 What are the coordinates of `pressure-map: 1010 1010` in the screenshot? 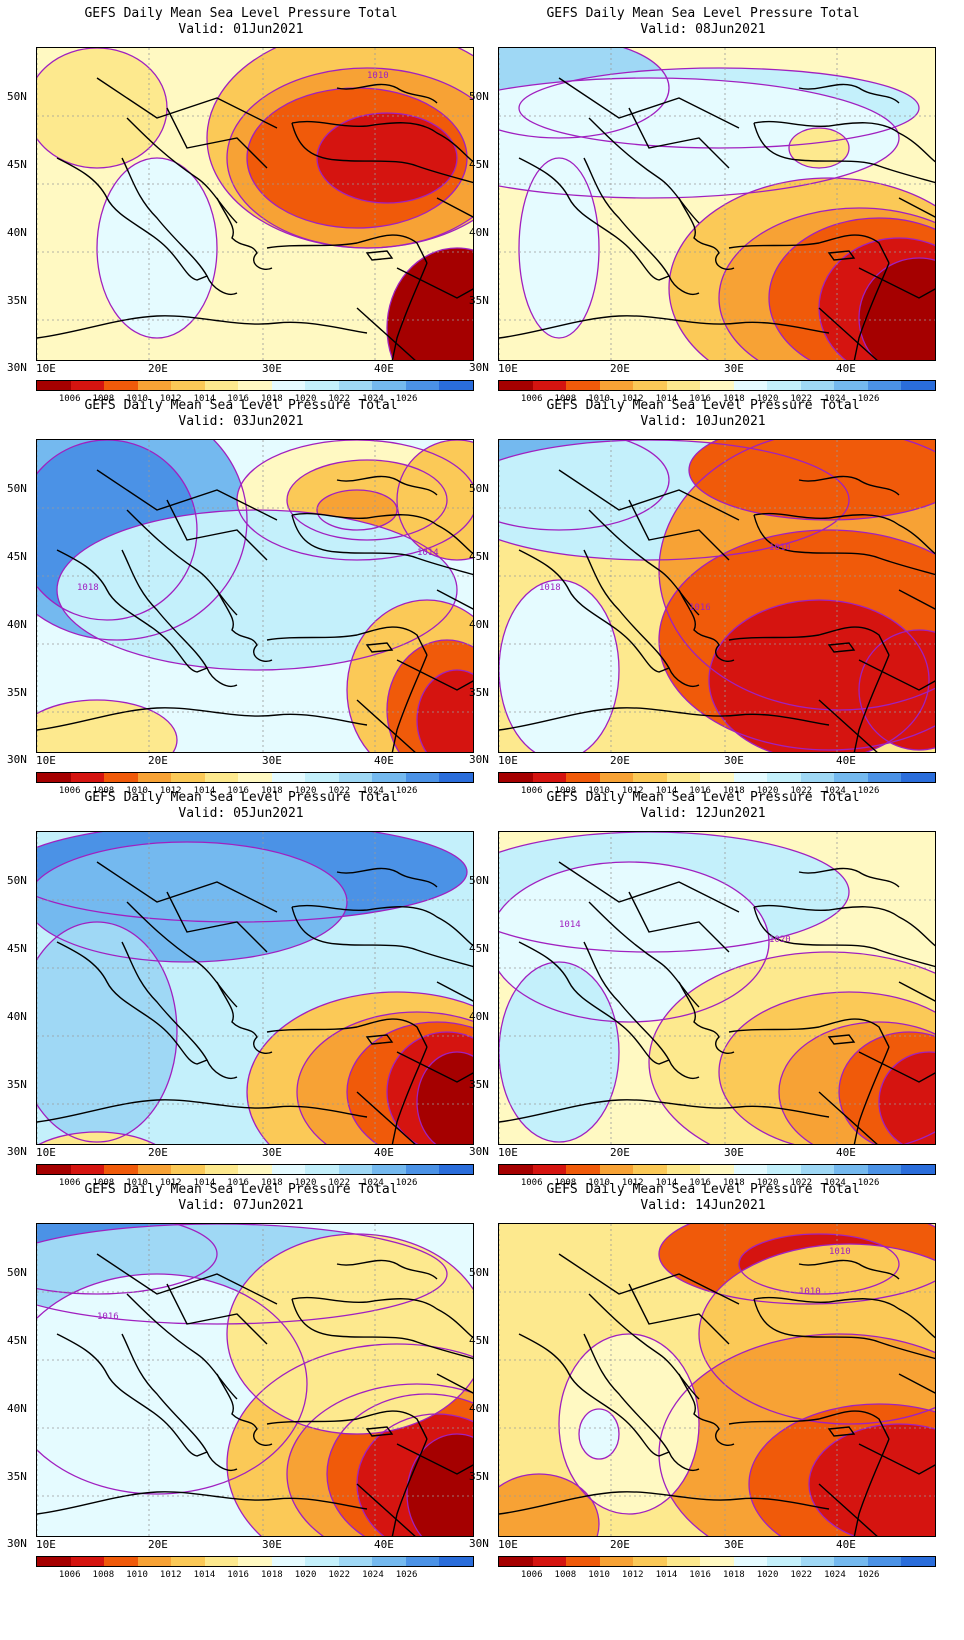 It's located at (717, 1380).